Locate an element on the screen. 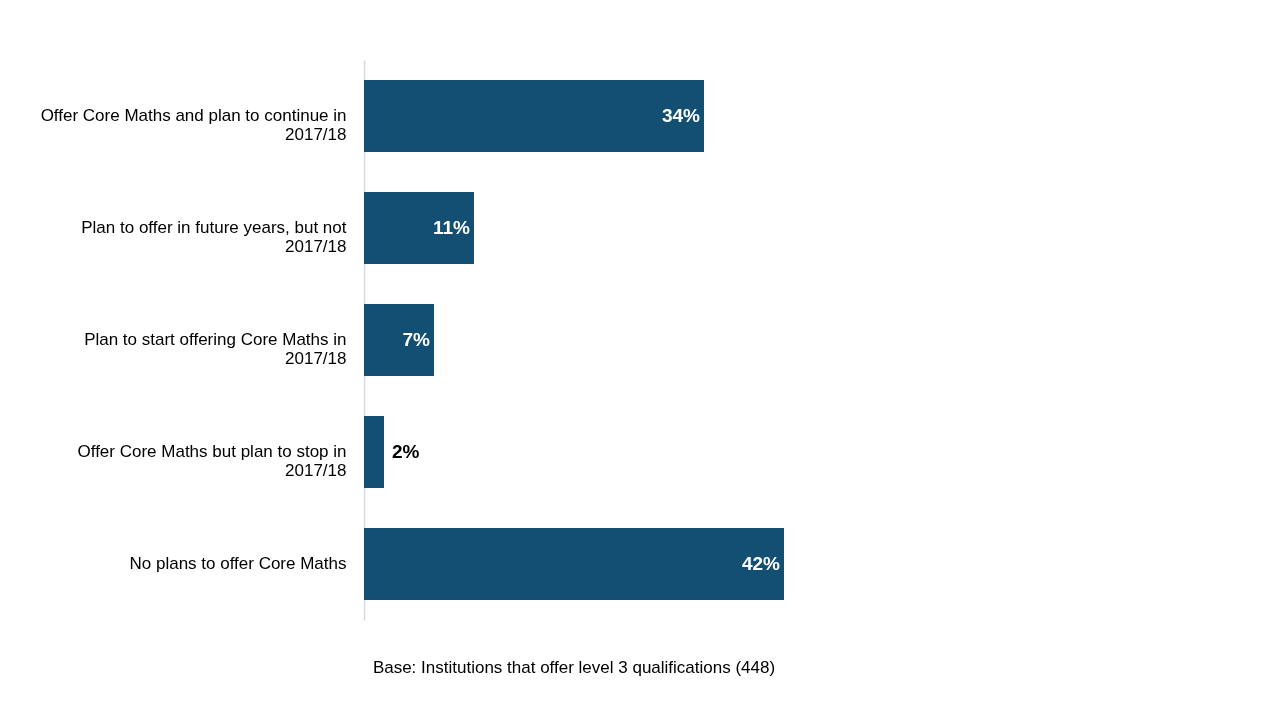 The image size is (1266, 719). data-label: 42% is located at coordinates (761, 563).